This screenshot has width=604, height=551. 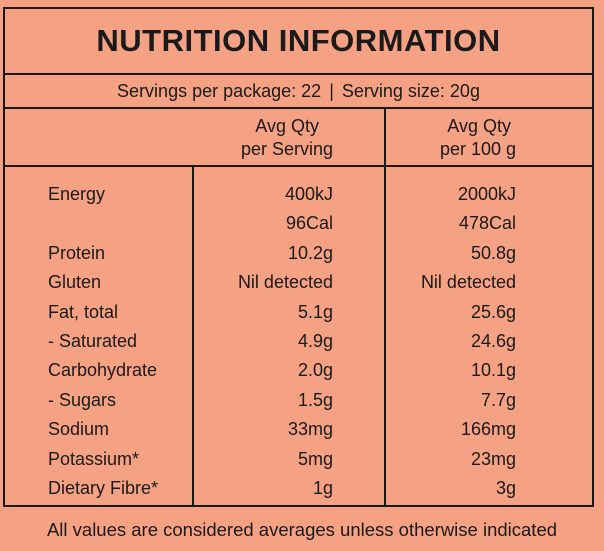 What do you see at coordinates (315, 311) in the screenshot?
I see `per-serving-value: 5.1g` at bounding box center [315, 311].